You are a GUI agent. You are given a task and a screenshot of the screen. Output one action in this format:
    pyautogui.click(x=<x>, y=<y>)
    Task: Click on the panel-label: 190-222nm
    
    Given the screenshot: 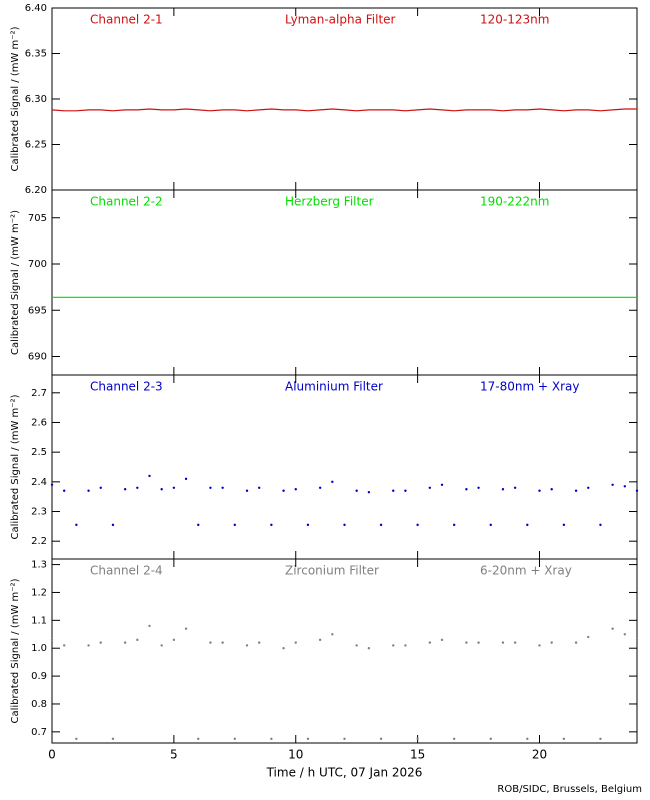 What is the action you would take?
    pyautogui.click(x=514, y=202)
    